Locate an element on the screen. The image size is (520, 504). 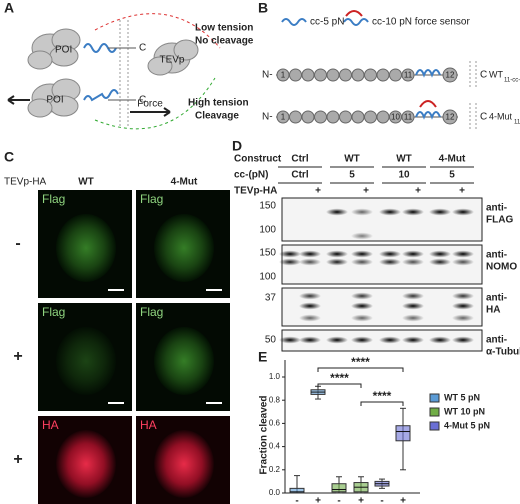
antibody-label: HA is located at coordinates (493, 310).